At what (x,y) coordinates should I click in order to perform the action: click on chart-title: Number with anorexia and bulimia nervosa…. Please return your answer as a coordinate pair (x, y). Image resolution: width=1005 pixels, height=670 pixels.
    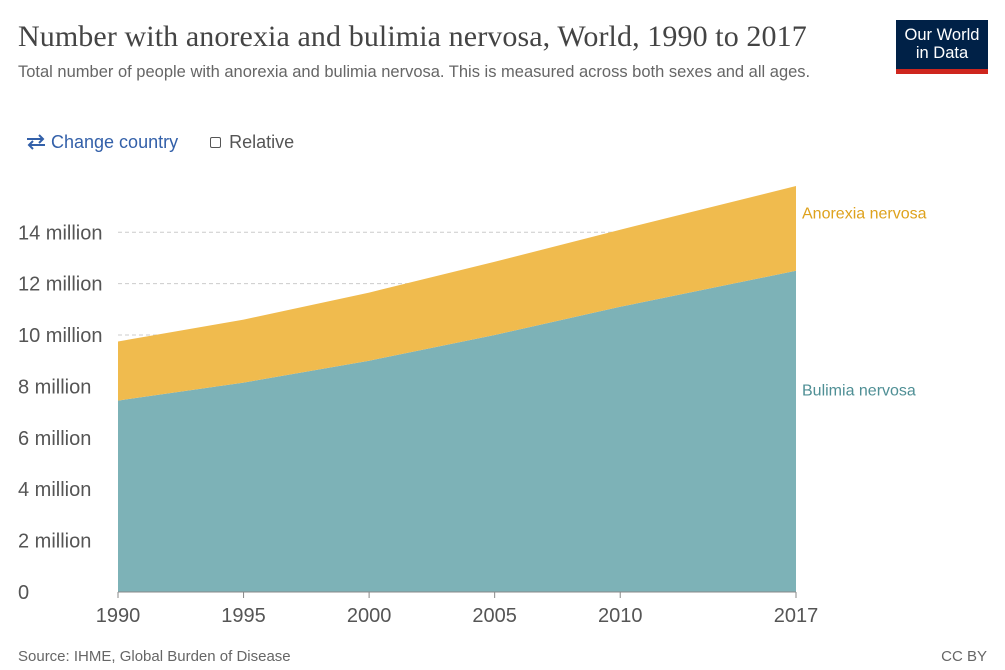
    Looking at the image, I should click on (412, 36).